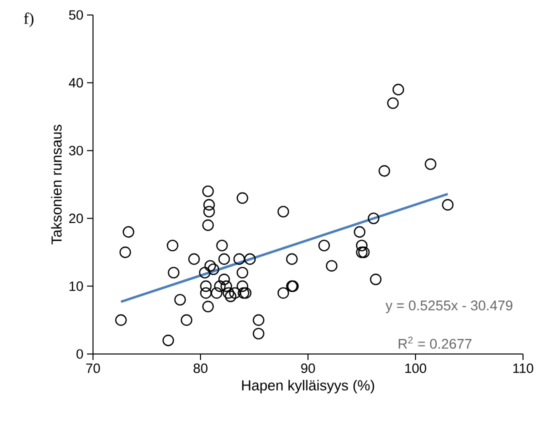 This screenshot has height=441, width=539. What do you see at coordinates (93, 369) in the screenshot?
I see `x-tick-label: 70` at bounding box center [93, 369].